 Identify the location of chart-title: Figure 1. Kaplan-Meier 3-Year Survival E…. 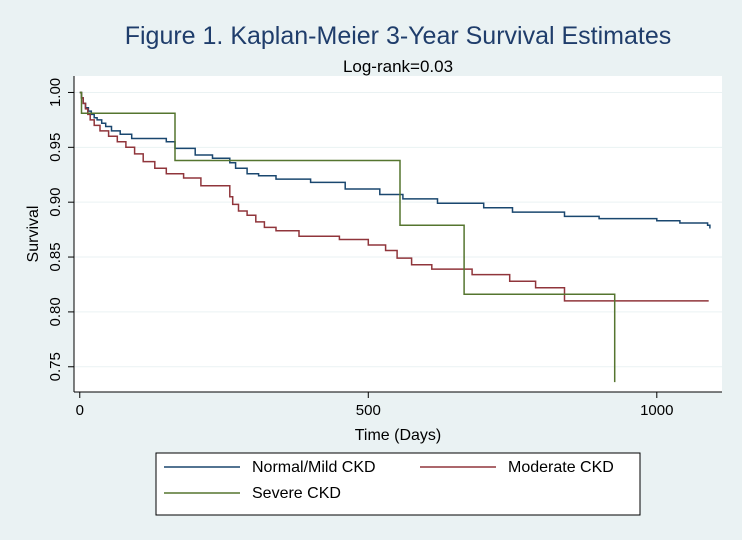
(398, 36).